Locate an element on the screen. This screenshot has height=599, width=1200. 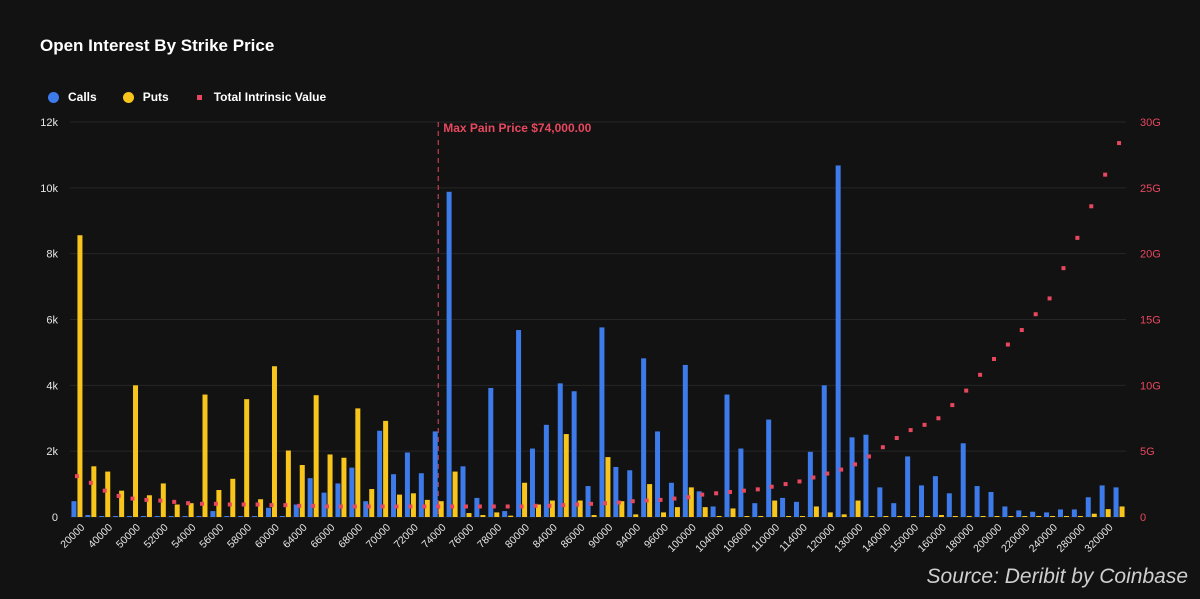
x-tick-label: 200000 is located at coordinates (987, 538).